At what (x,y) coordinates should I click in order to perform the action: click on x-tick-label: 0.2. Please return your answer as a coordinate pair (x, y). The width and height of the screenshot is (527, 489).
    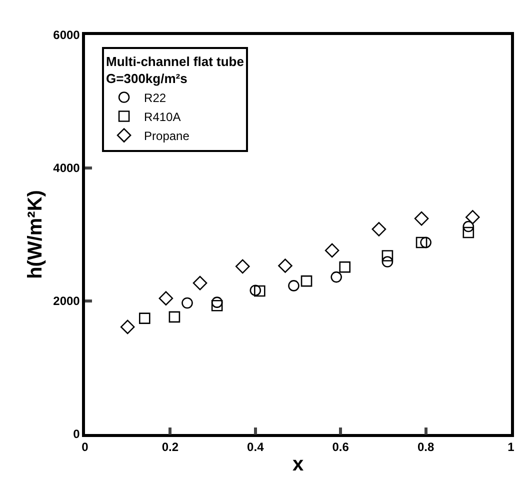
    Looking at the image, I should click on (170, 447).